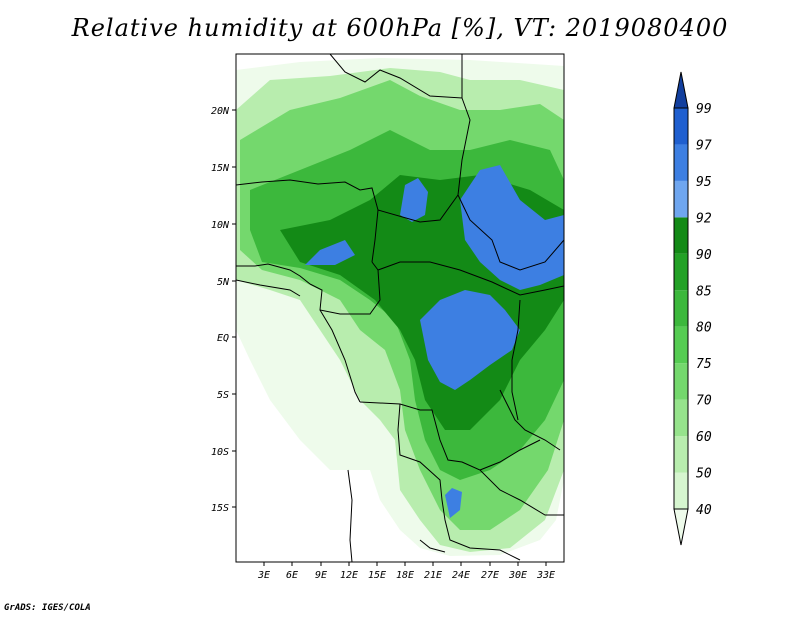 Image resolution: width=800 pixels, height=618 pixels. What do you see at coordinates (704, 364) in the screenshot?
I see `colorbar-level-label: 75` at bounding box center [704, 364].